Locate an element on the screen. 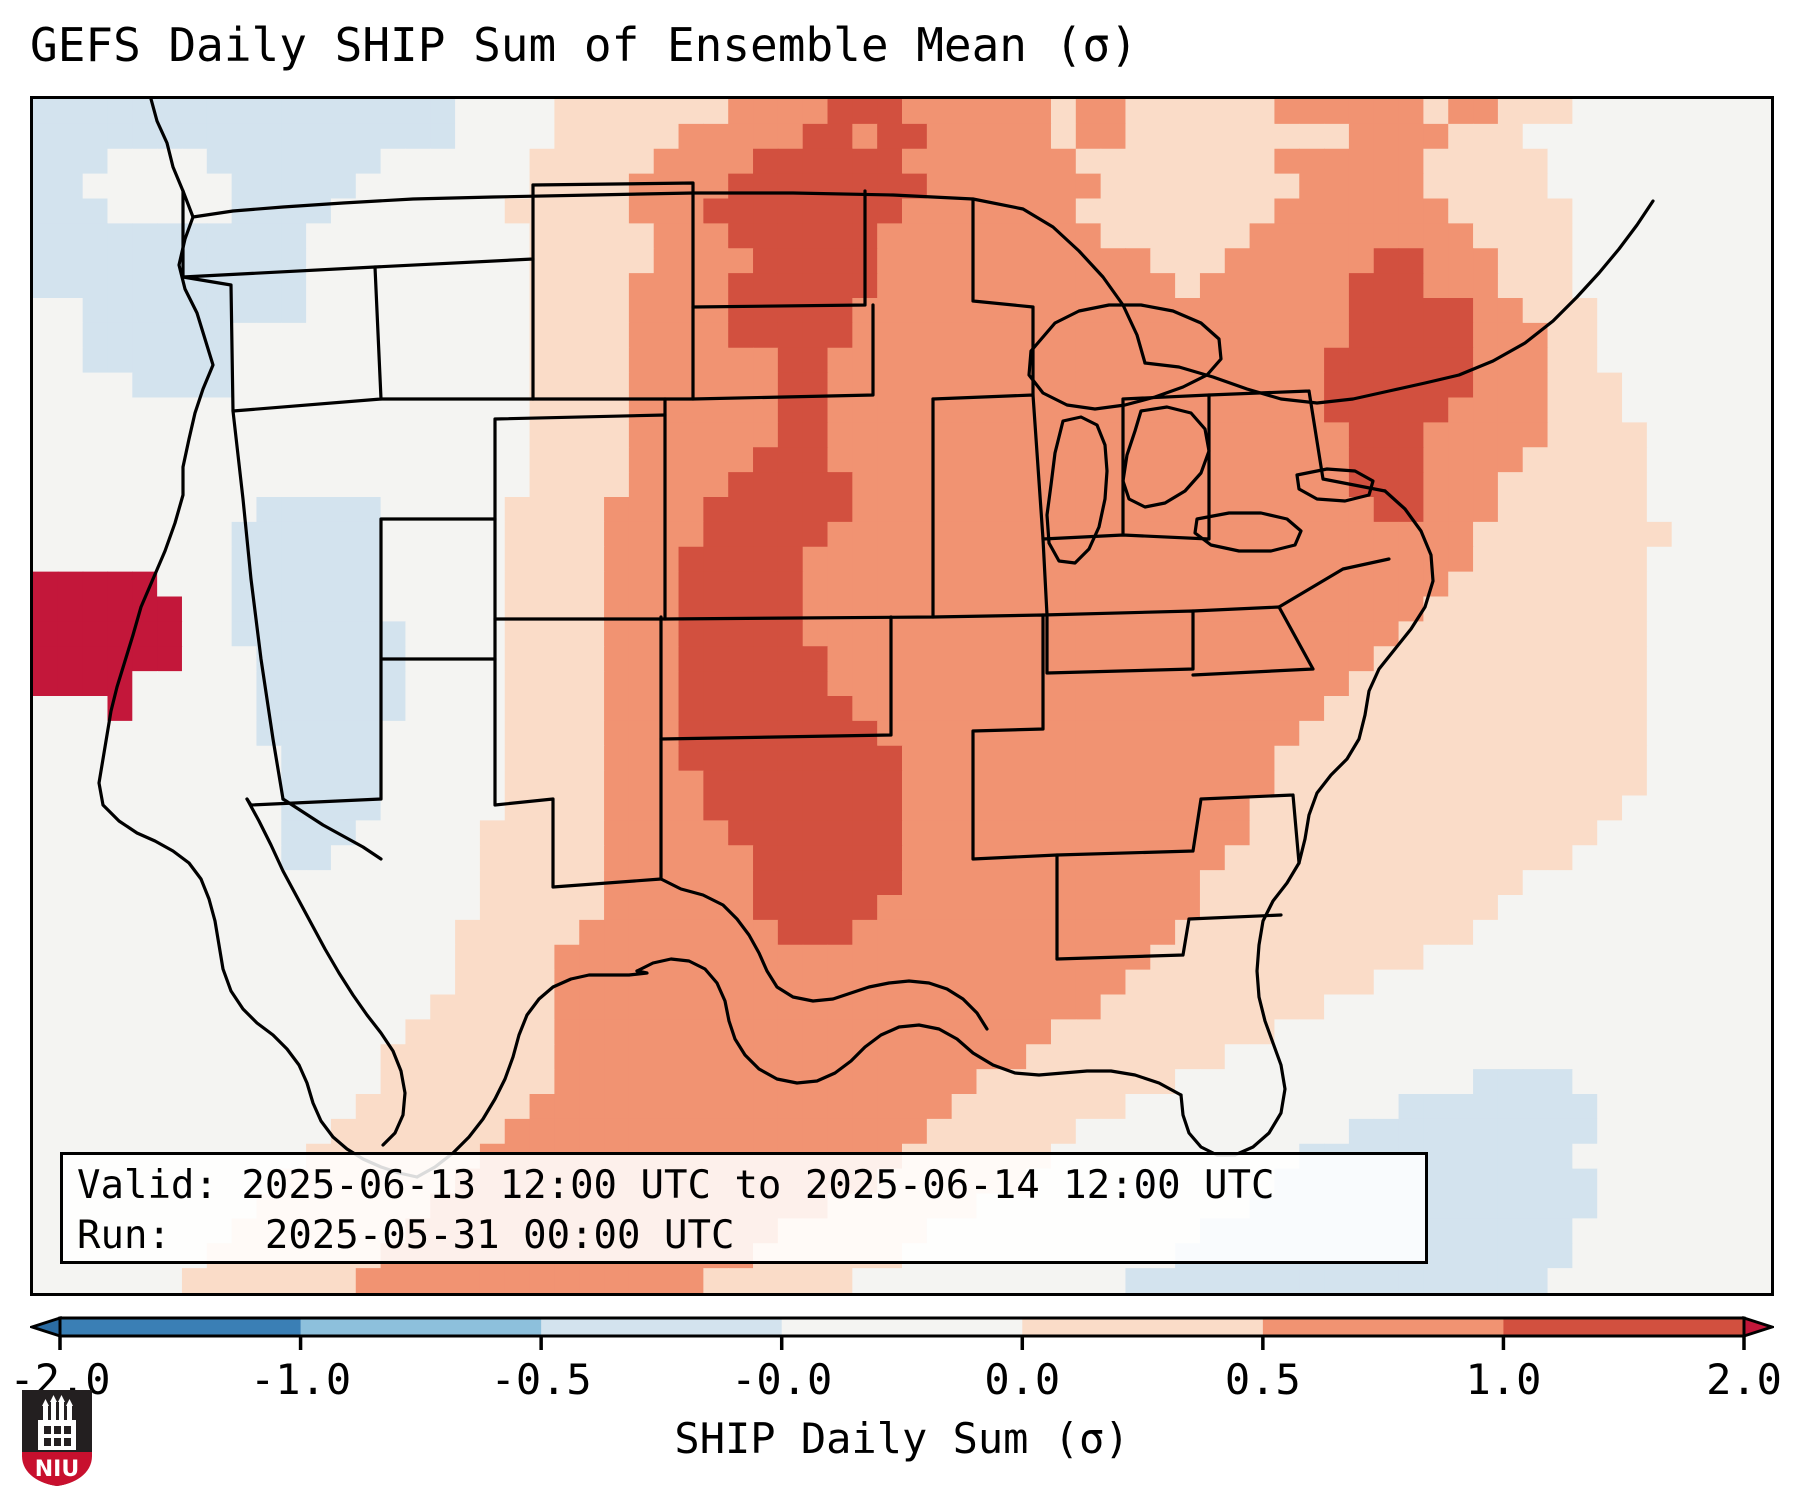  colorbar-extend-low is located at coordinates (46, 1327).